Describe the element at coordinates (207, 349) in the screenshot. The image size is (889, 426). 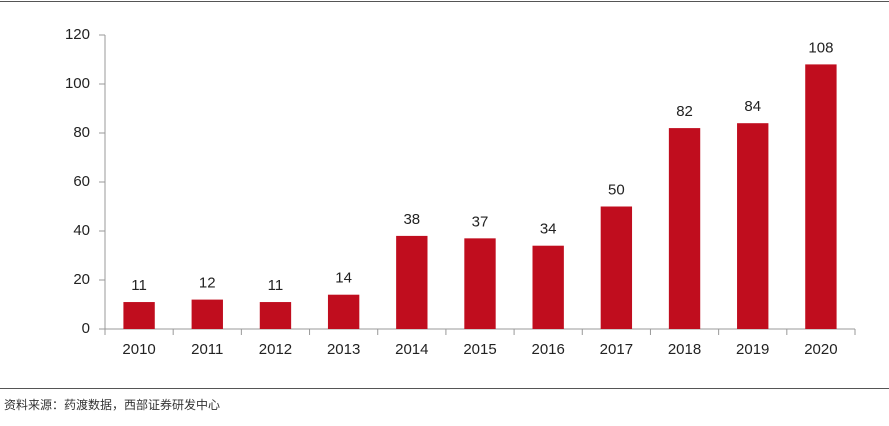
I see `x-tick-label: 2011` at that location.